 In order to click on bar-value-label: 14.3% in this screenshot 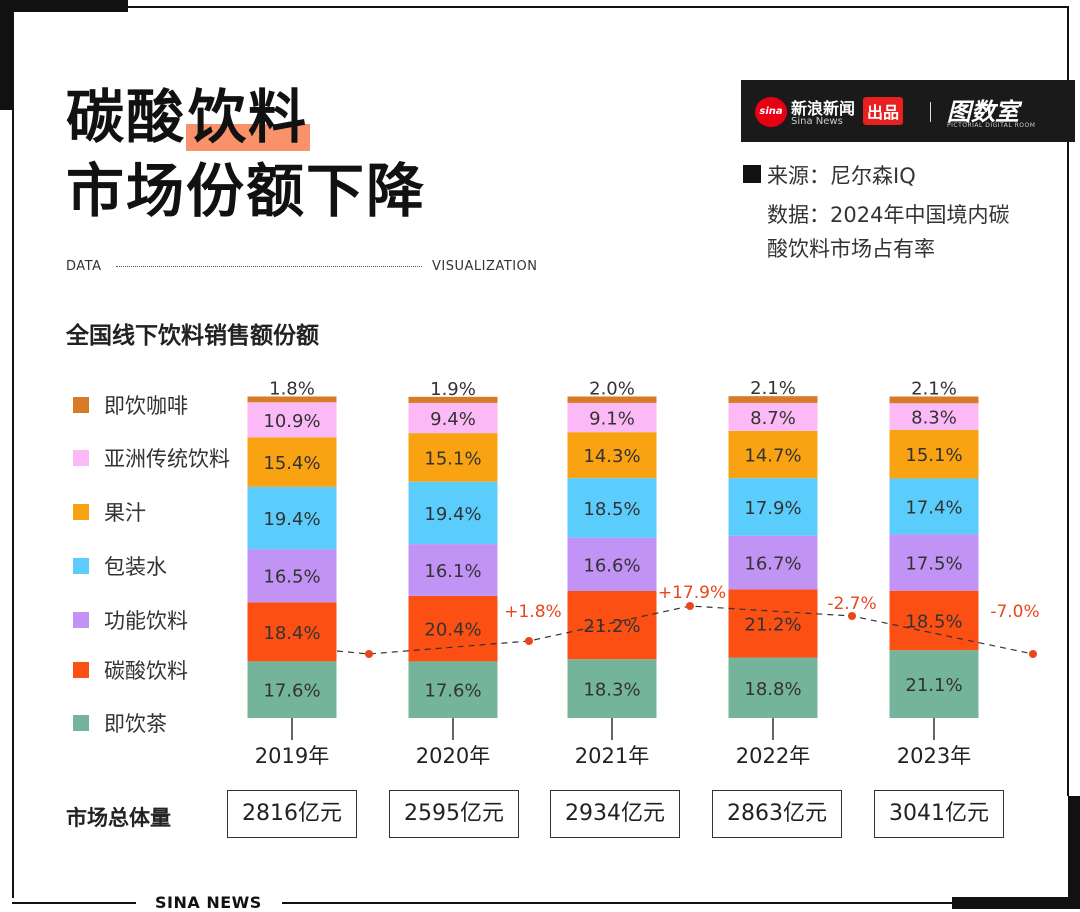, I will do `click(611, 456)`.